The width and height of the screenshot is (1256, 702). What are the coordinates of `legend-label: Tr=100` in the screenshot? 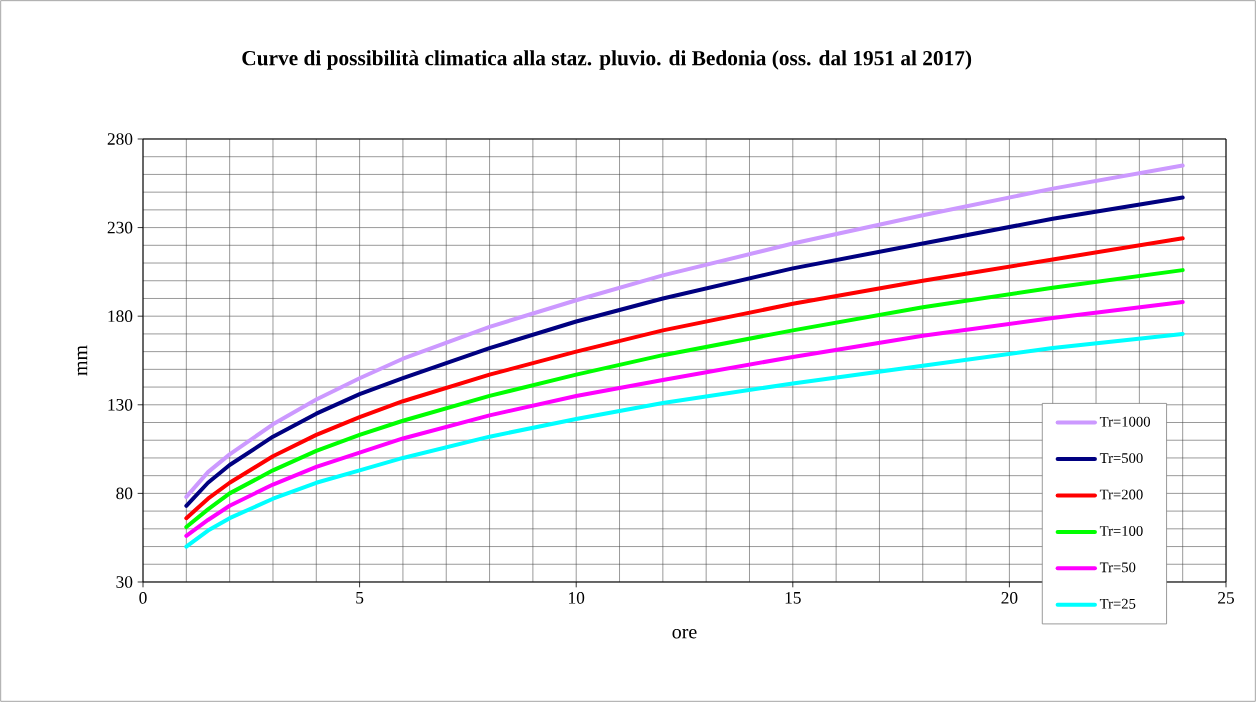 It's located at (1121, 531).